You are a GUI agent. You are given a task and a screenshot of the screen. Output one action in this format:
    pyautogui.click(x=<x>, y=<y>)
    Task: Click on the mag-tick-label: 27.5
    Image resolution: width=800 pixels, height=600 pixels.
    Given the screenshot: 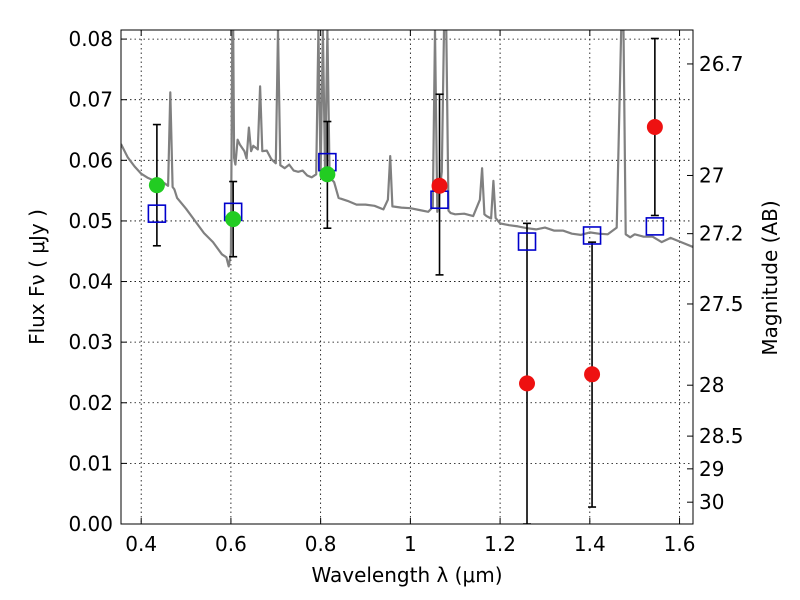 What is the action you would take?
    pyautogui.click(x=721, y=304)
    